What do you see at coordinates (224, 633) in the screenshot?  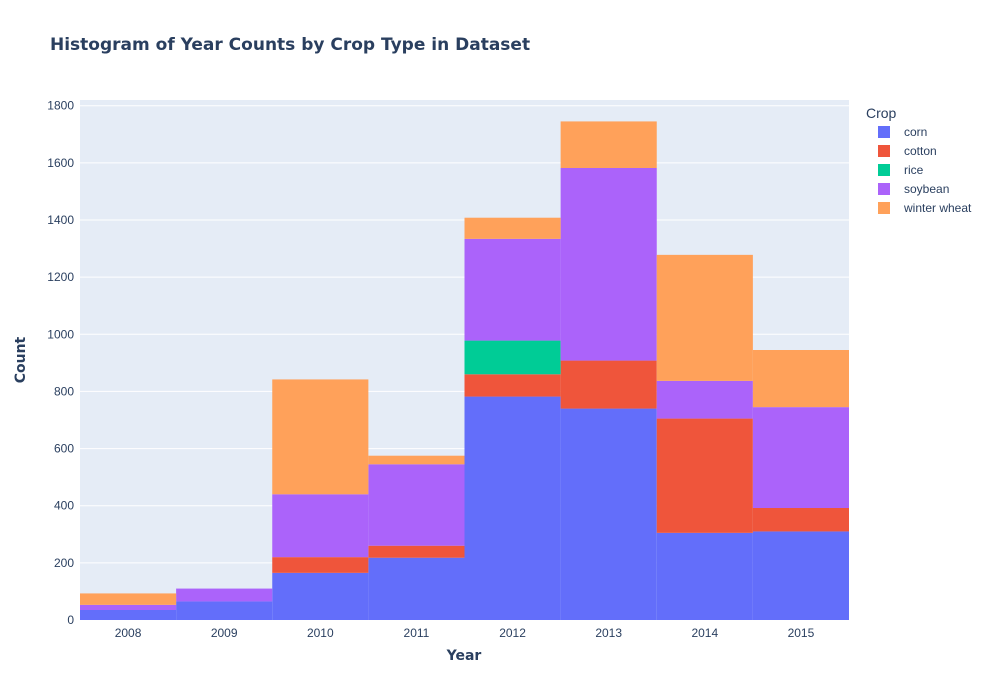 I see `x-tick-label: 2009` at bounding box center [224, 633].